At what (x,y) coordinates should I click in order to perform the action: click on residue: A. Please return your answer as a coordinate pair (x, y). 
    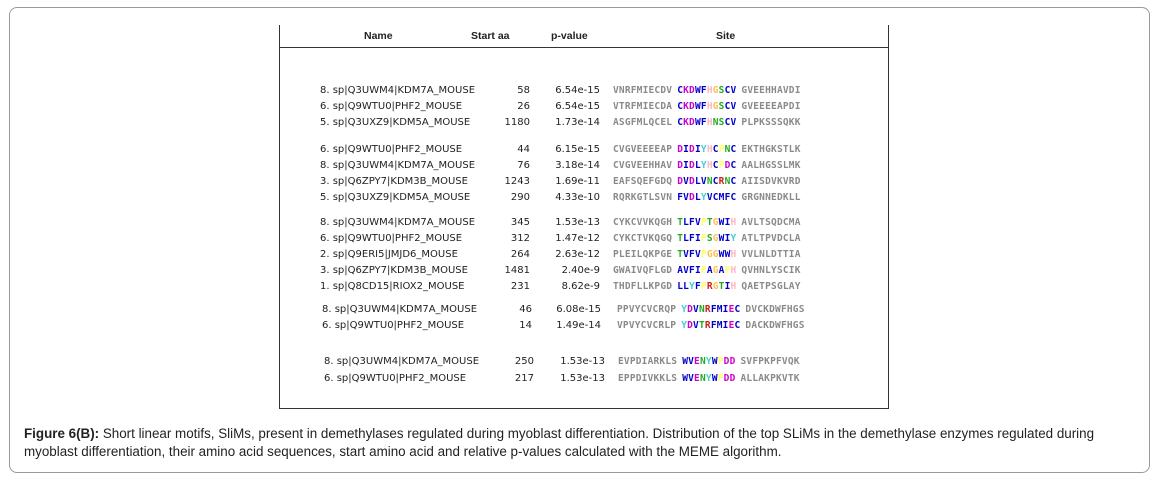
    Looking at the image, I should click on (709, 270).